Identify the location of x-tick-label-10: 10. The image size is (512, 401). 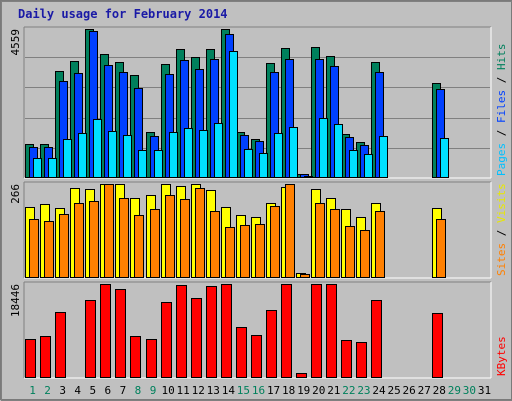
(167, 390).